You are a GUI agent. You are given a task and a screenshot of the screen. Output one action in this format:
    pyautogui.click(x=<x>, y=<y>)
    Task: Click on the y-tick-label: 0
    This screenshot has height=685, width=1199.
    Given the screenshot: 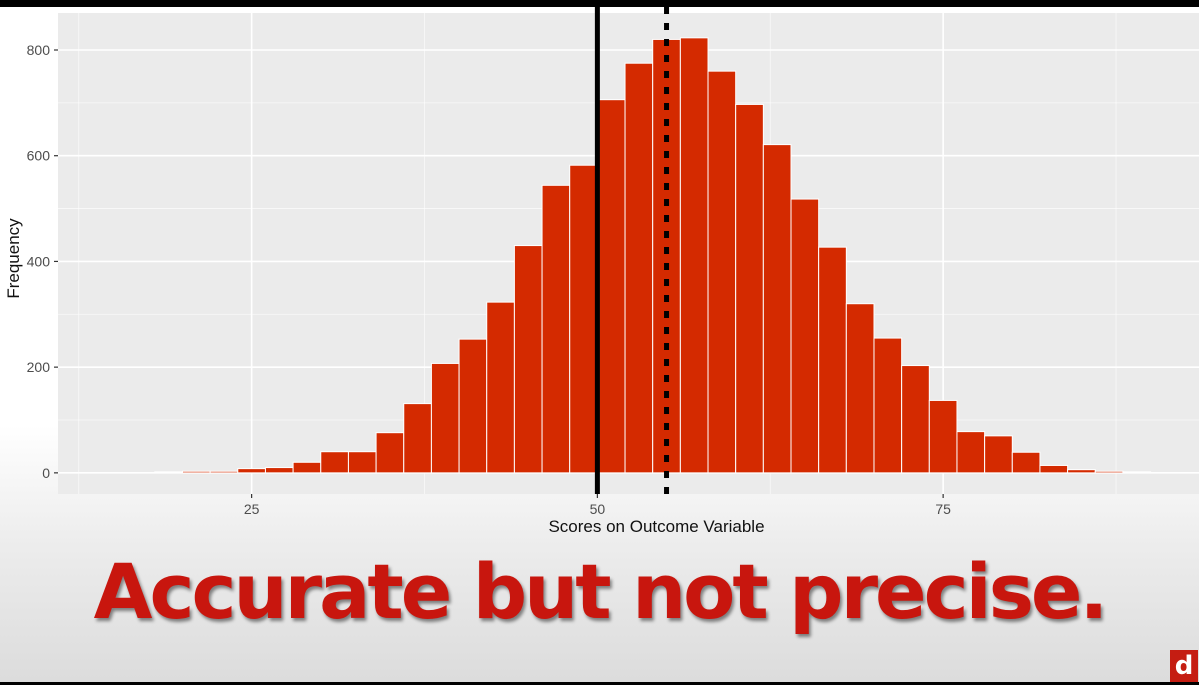 What is the action you would take?
    pyautogui.click(x=46, y=473)
    